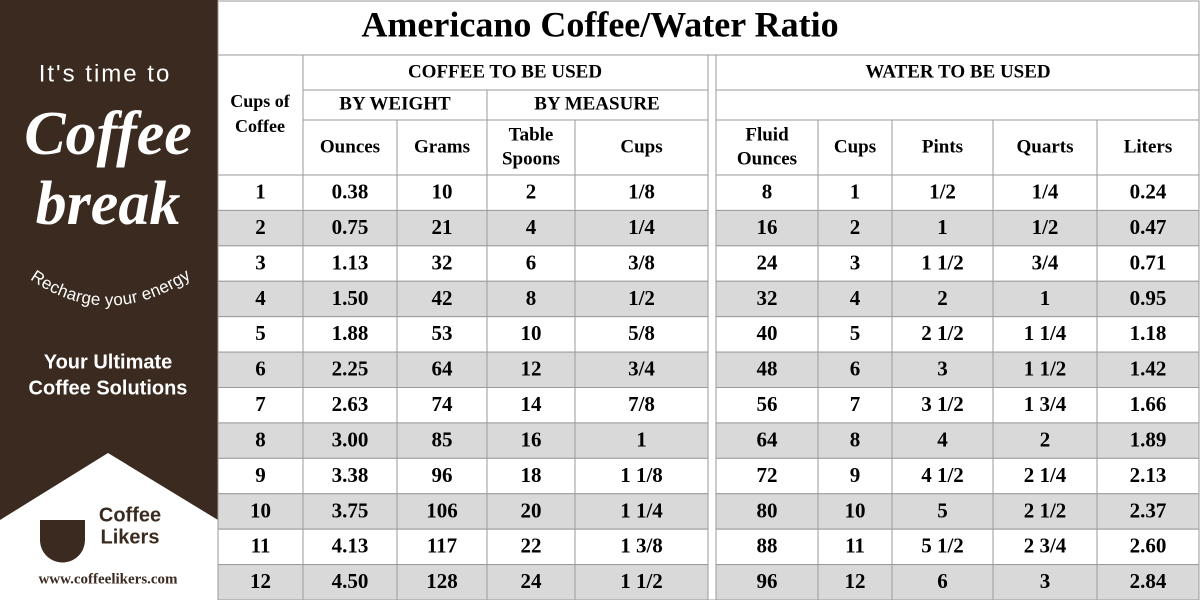 The height and width of the screenshot is (600, 1200). Describe the element at coordinates (395, 103) in the screenshot. I see `header: BY WEIGHT` at that location.